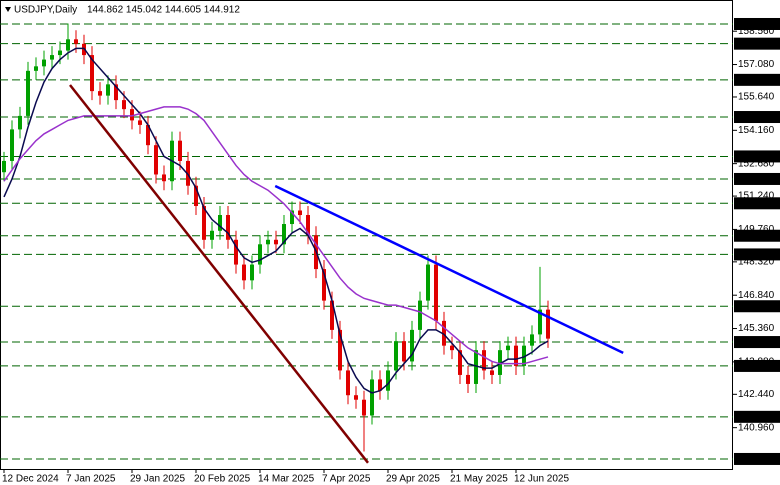  Describe the element at coordinates (755, 459) in the screenshot. I see `level-label: 139.570` at that location.